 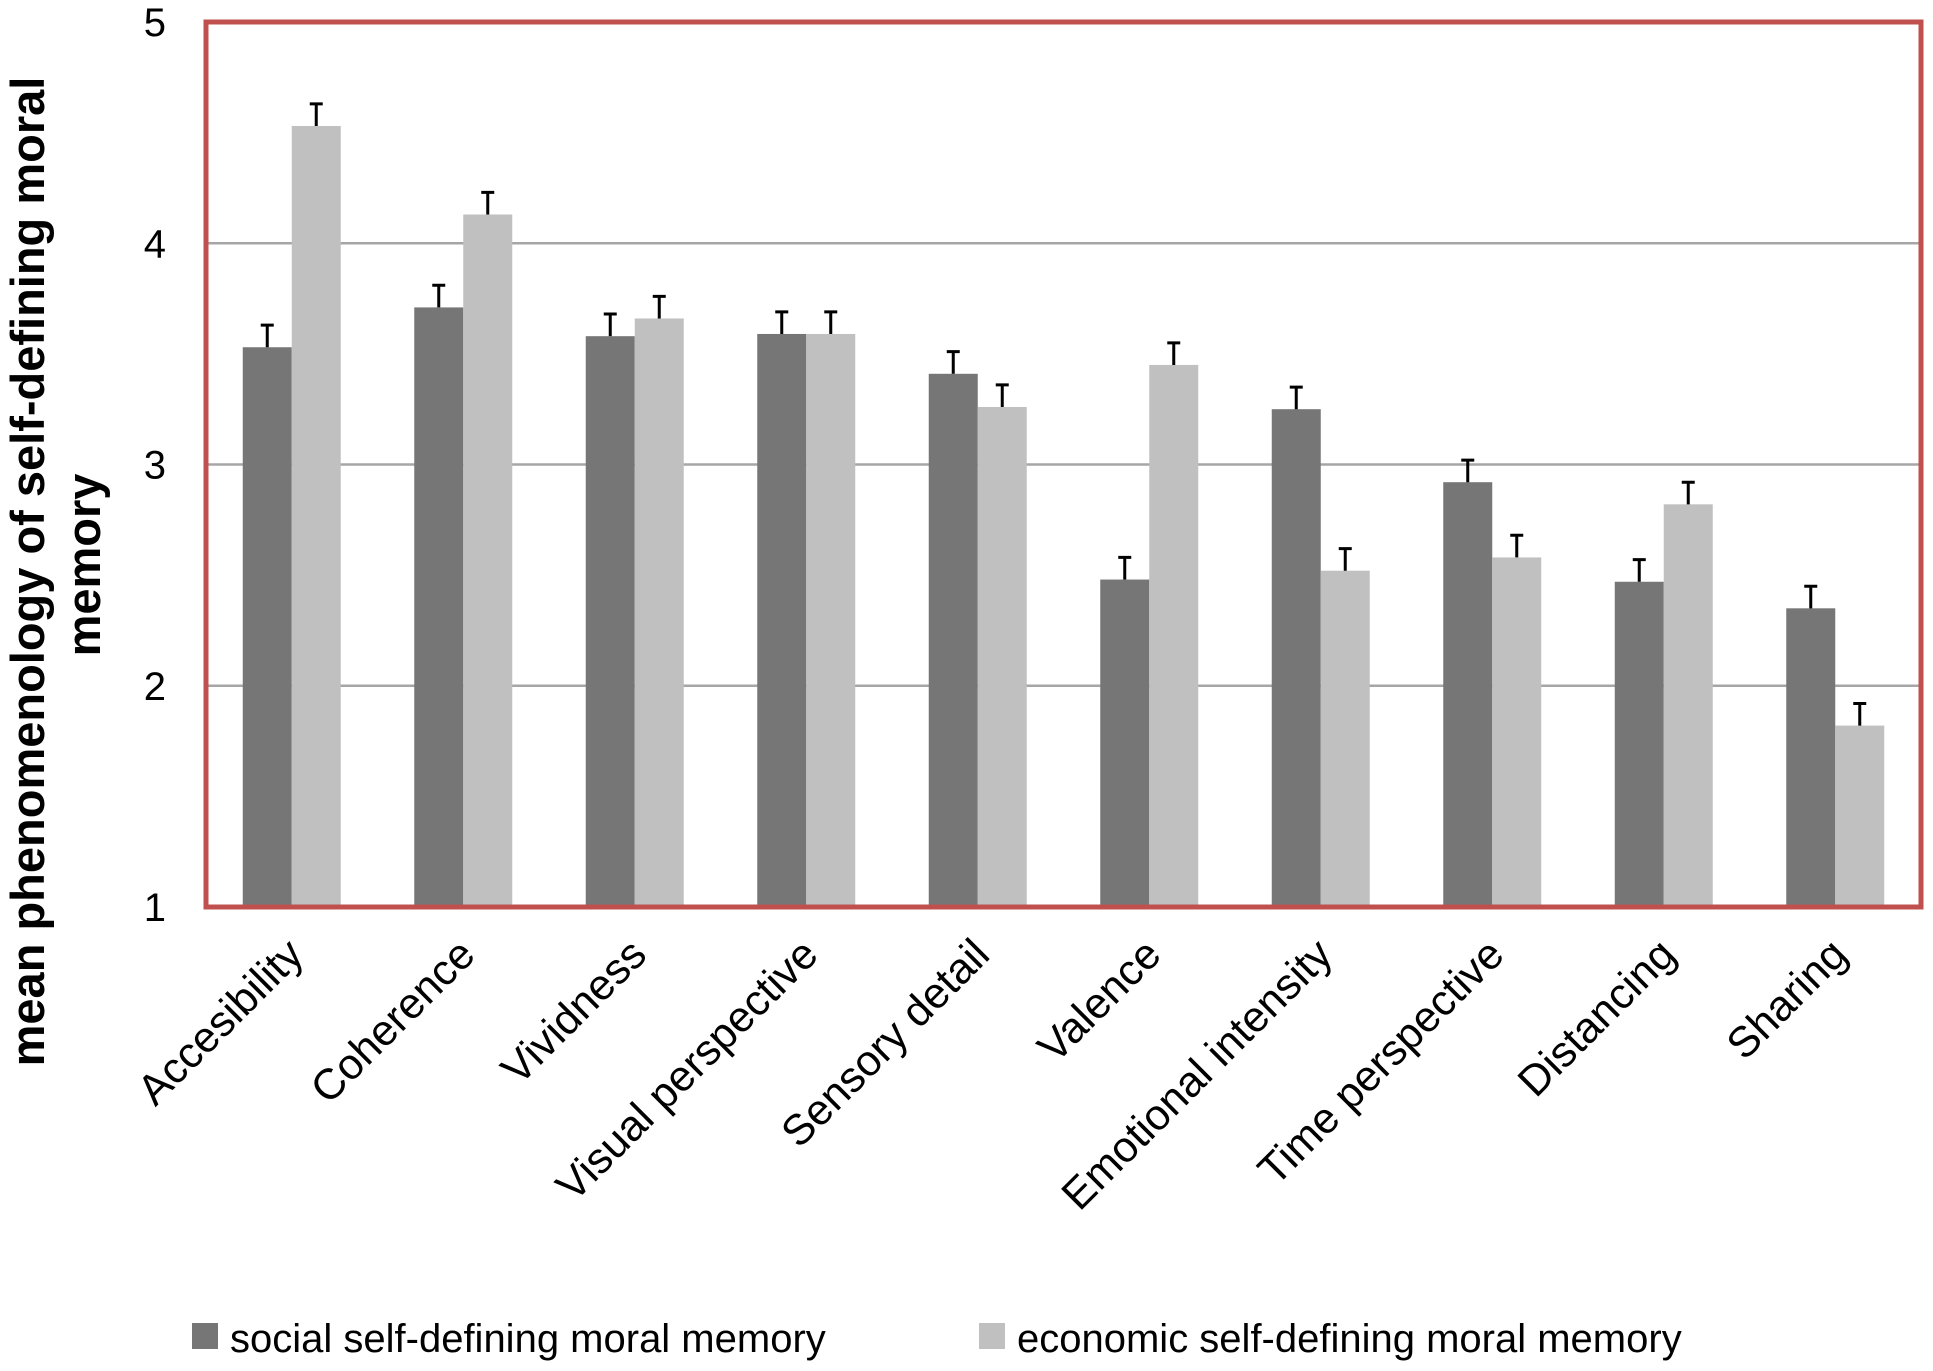 What do you see at coordinates (1597, 1018) in the screenshot?
I see `x-tick-label: Distancing` at bounding box center [1597, 1018].